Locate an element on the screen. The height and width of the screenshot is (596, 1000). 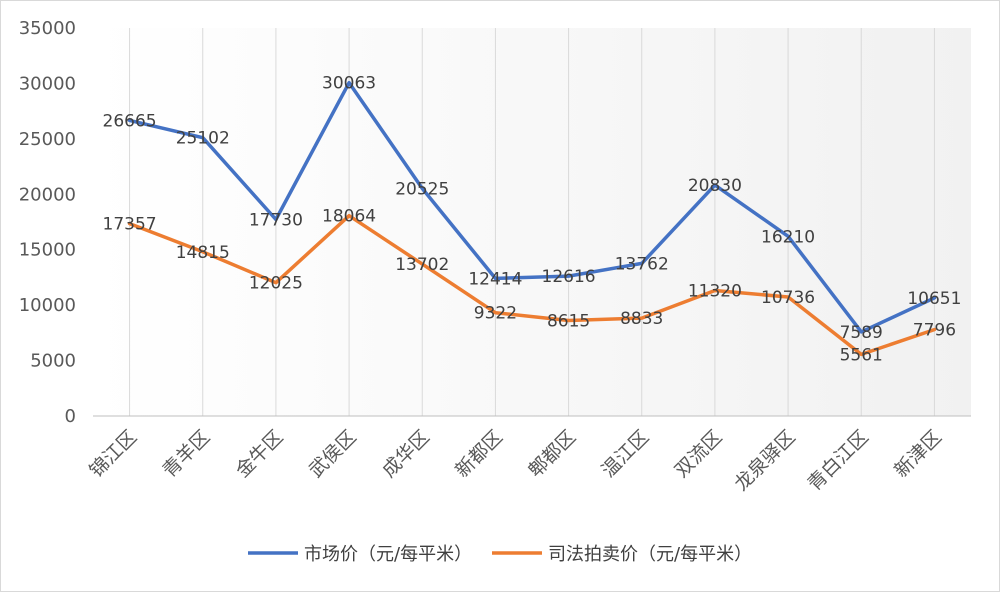
data-label: 17357 is located at coordinates (130, 225).